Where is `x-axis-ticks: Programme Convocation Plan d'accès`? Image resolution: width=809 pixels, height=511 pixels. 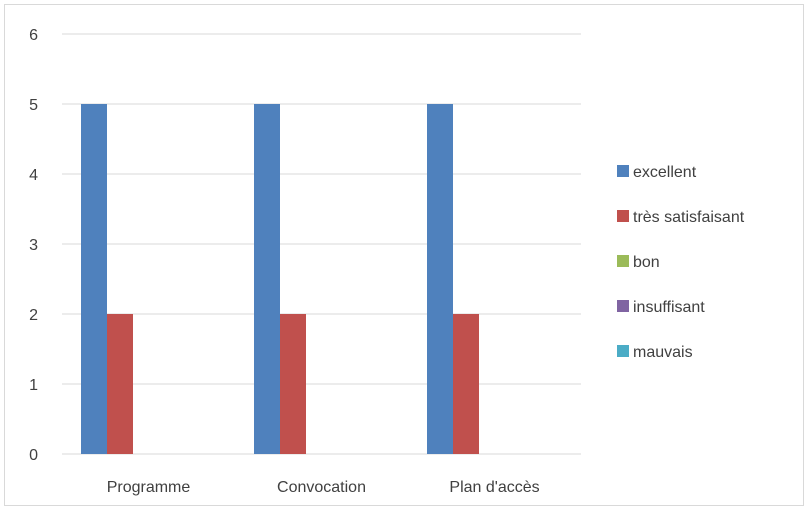
x-axis-ticks: Programme Convocation Plan d'accès is located at coordinates (323, 487).